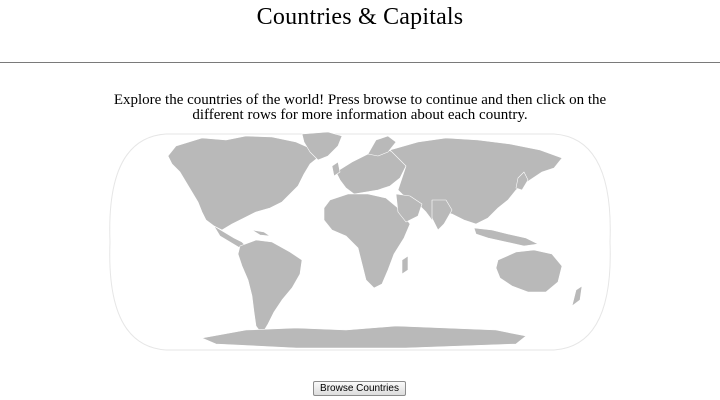 The width and height of the screenshot is (720, 400). Describe the element at coordinates (529, 271) in the screenshot. I see `australia` at that location.